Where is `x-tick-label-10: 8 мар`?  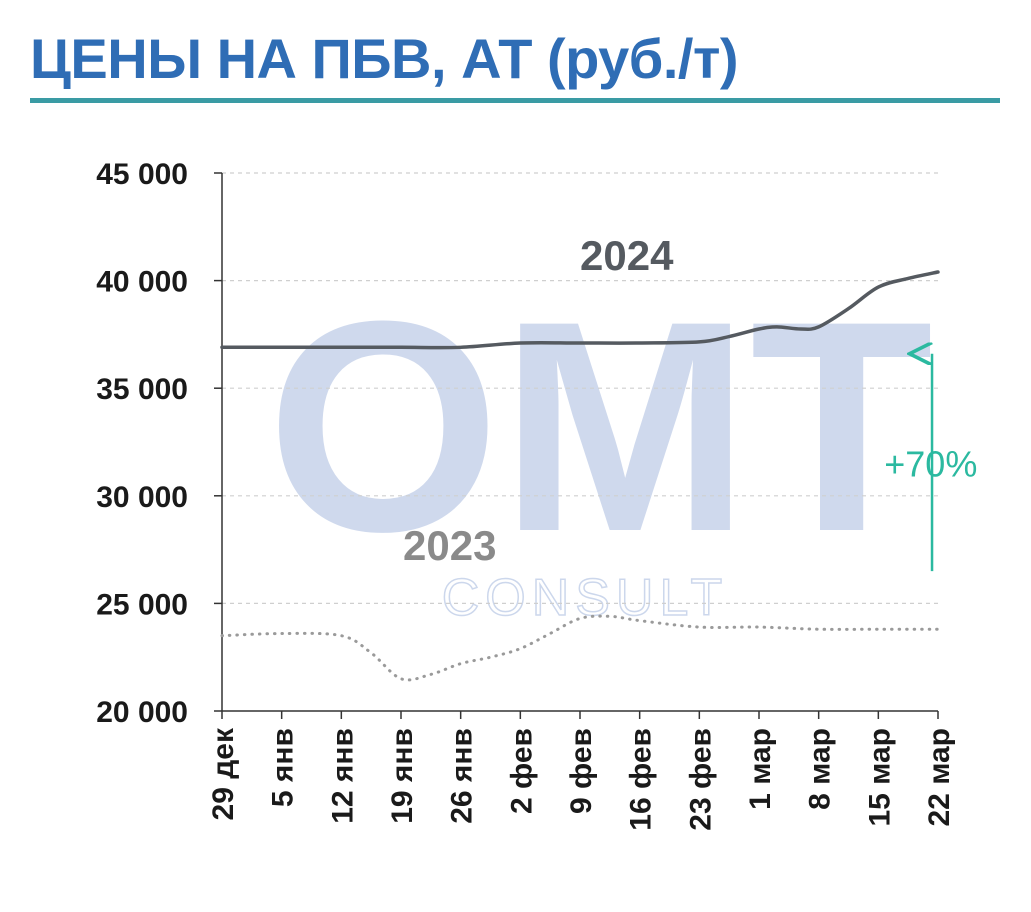
x-tick-label-10: 8 мар is located at coordinates (820, 769).